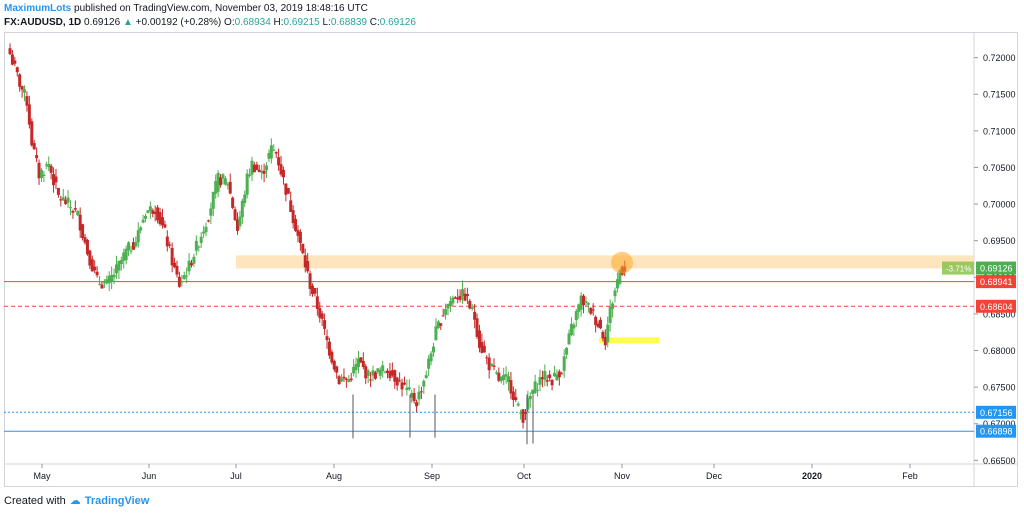 This screenshot has width=1024, height=515. I want to click on price-label-1: 0.68941, so click(996, 282).